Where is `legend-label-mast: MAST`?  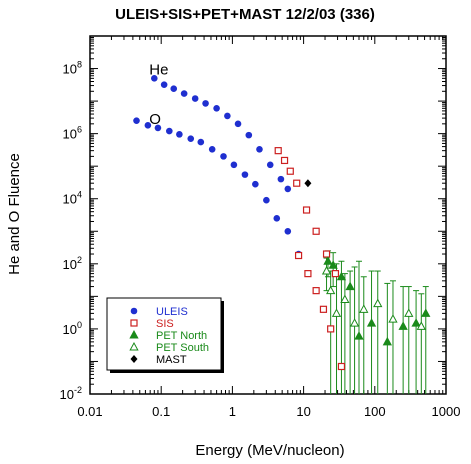
legend-label-mast: MAST is located at coordinates (171, 360).